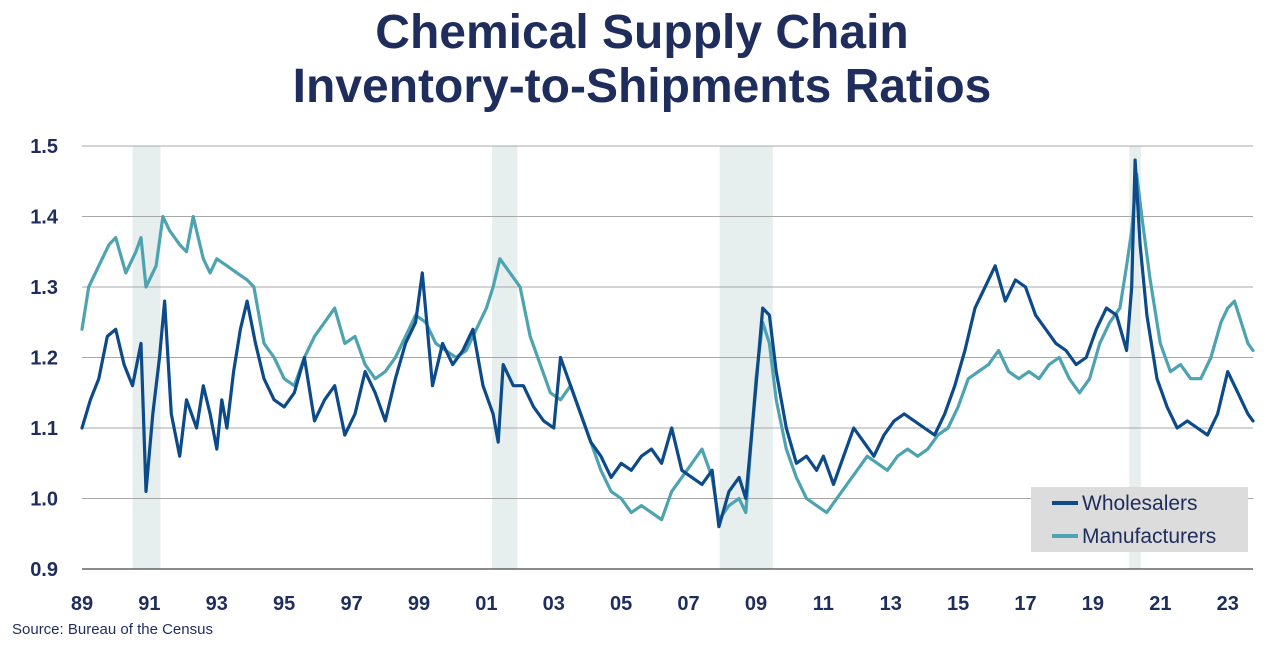  What do you see at coordinates (621, 604) in the screenshot?
I see `x-tick-label: 05` at bounding box center [621, 604].